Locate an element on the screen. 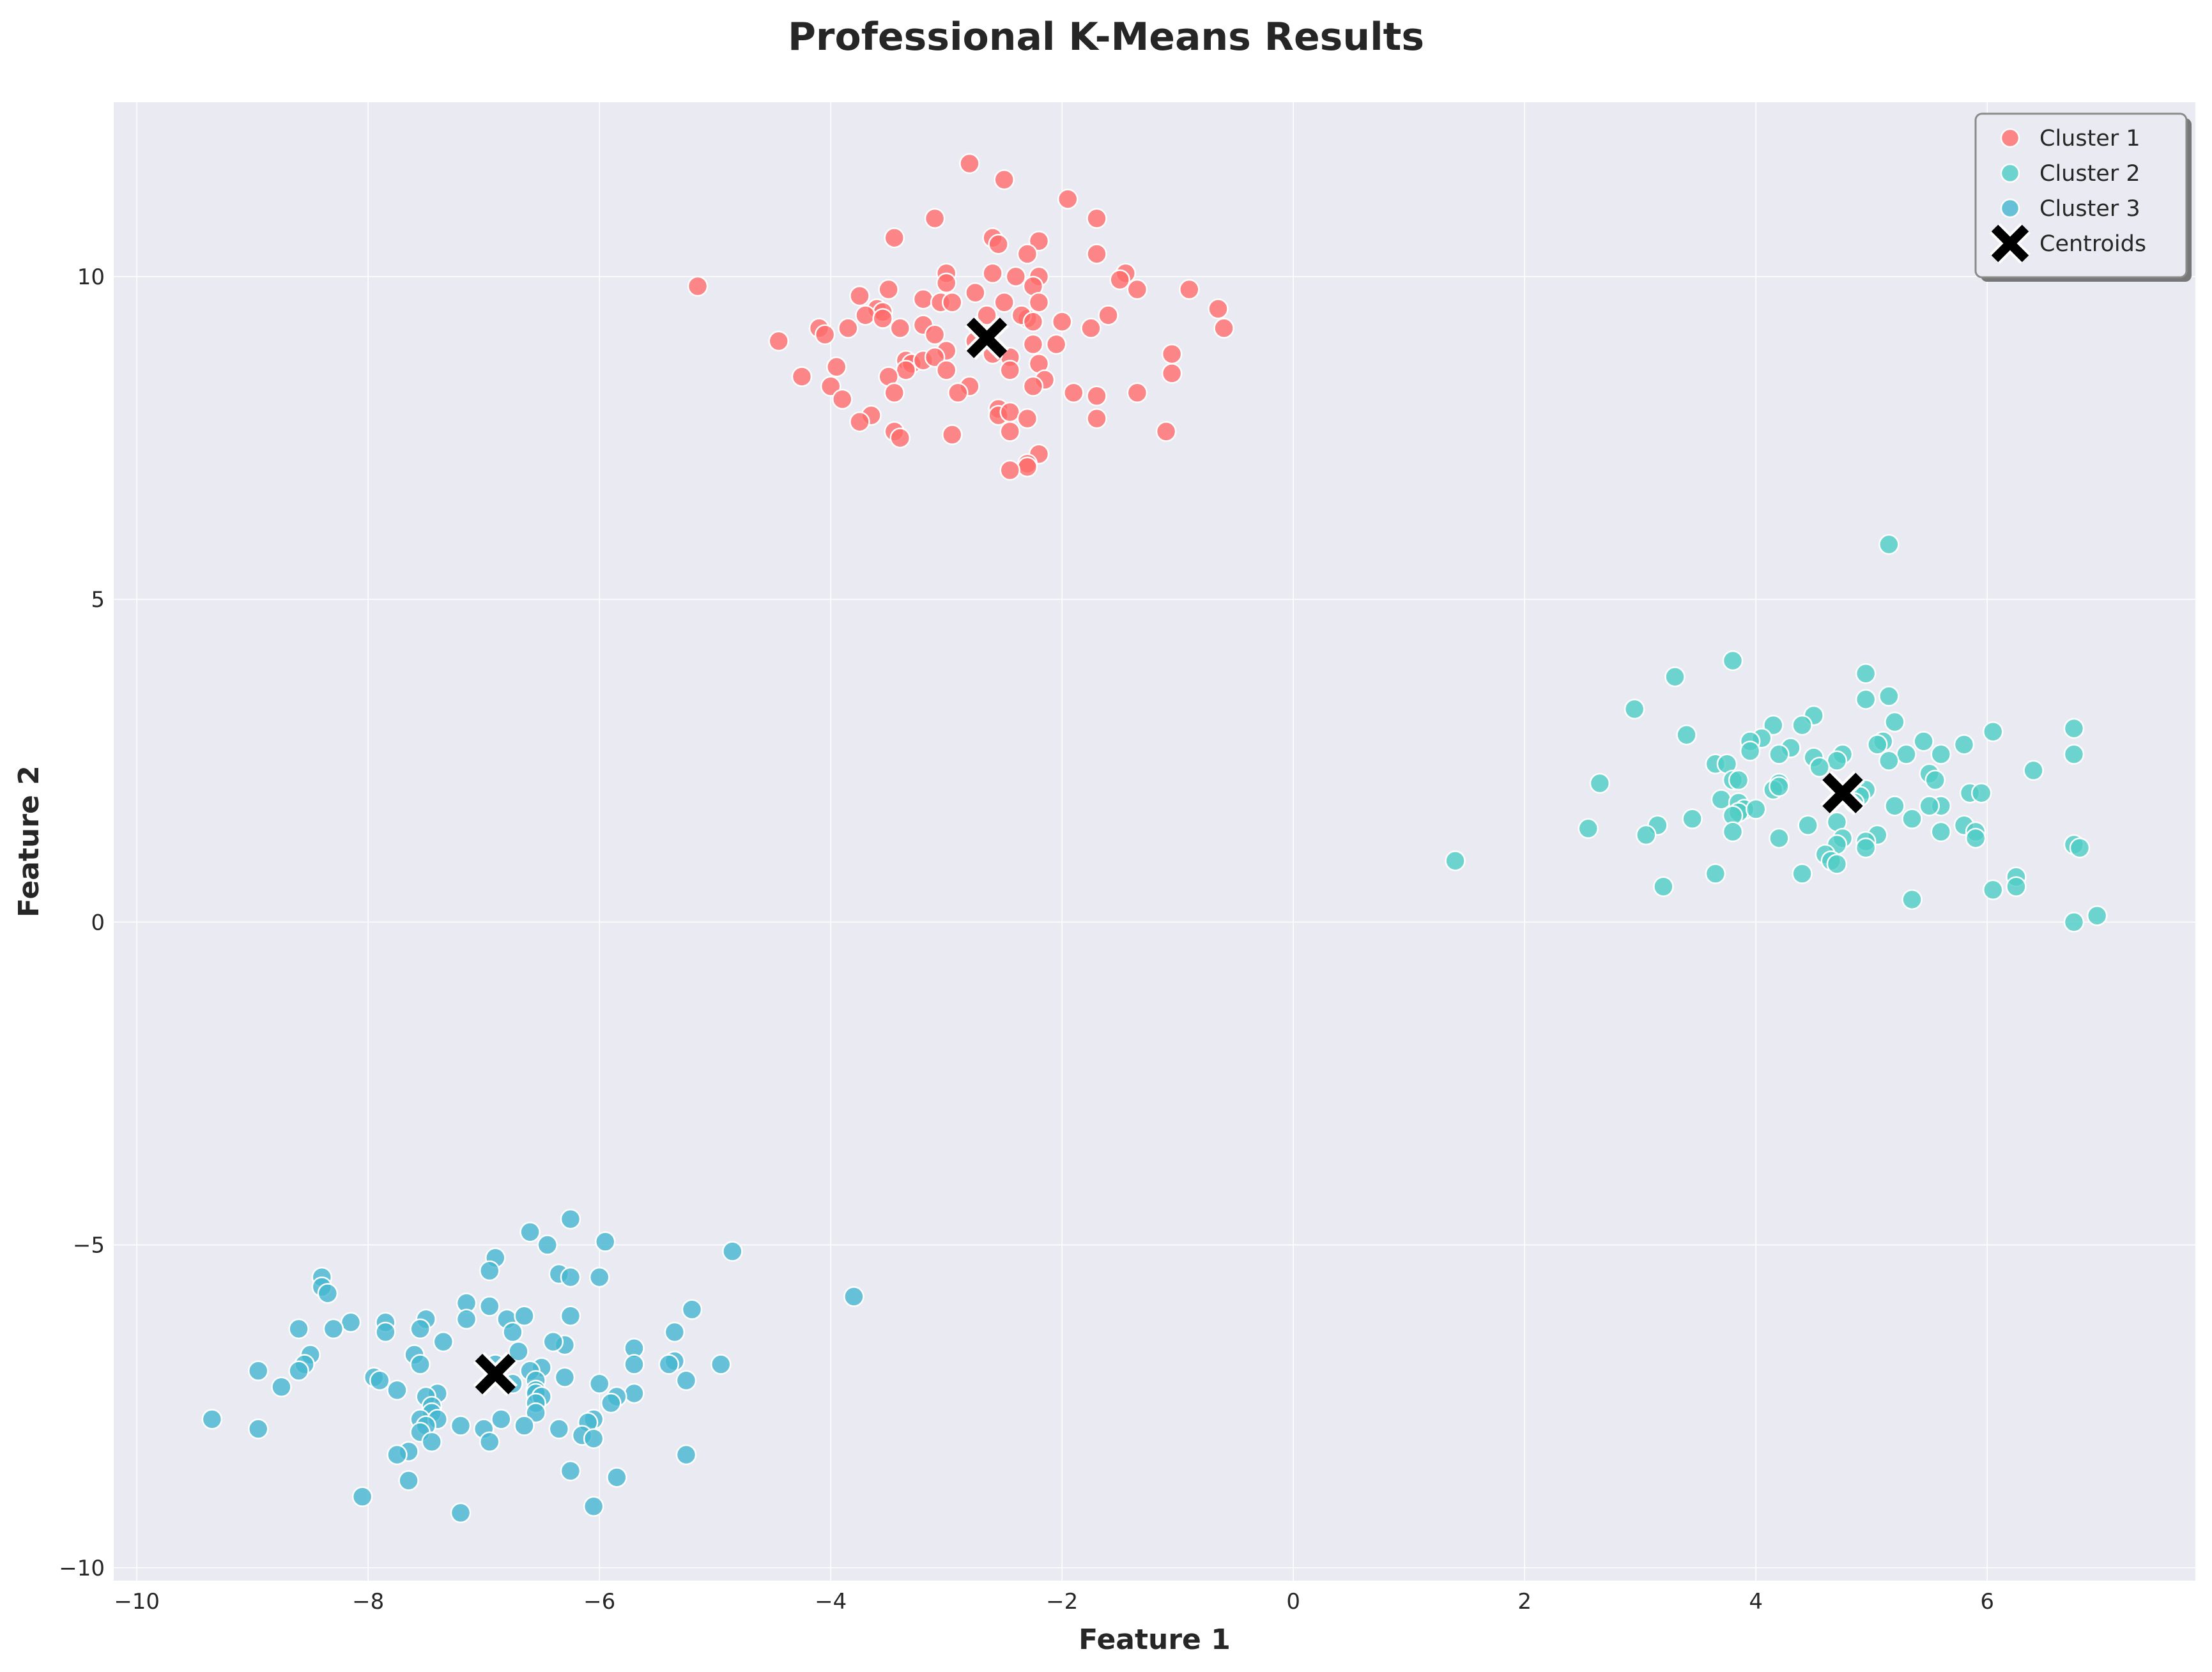 The image size is (2212, 1672). legend-label: Cluster 1 is located at coordinates (2089, 138).